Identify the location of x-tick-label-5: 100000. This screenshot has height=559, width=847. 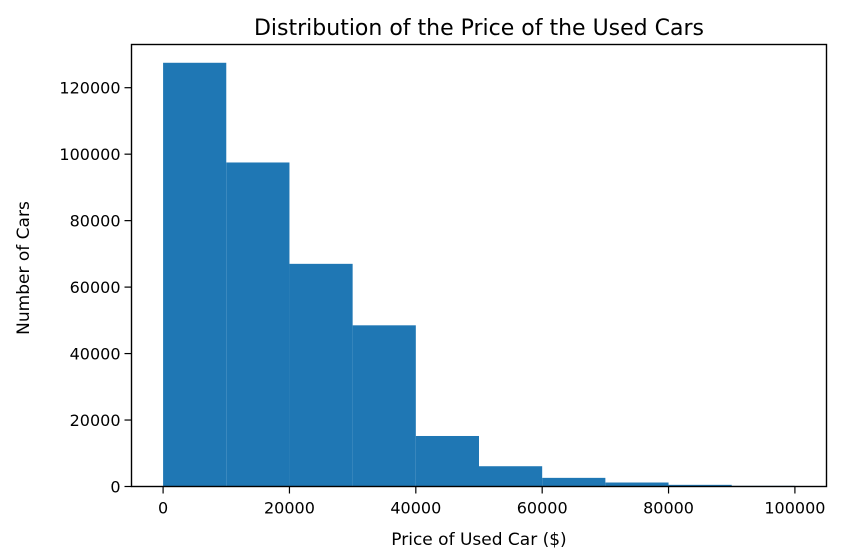
(794, 508).